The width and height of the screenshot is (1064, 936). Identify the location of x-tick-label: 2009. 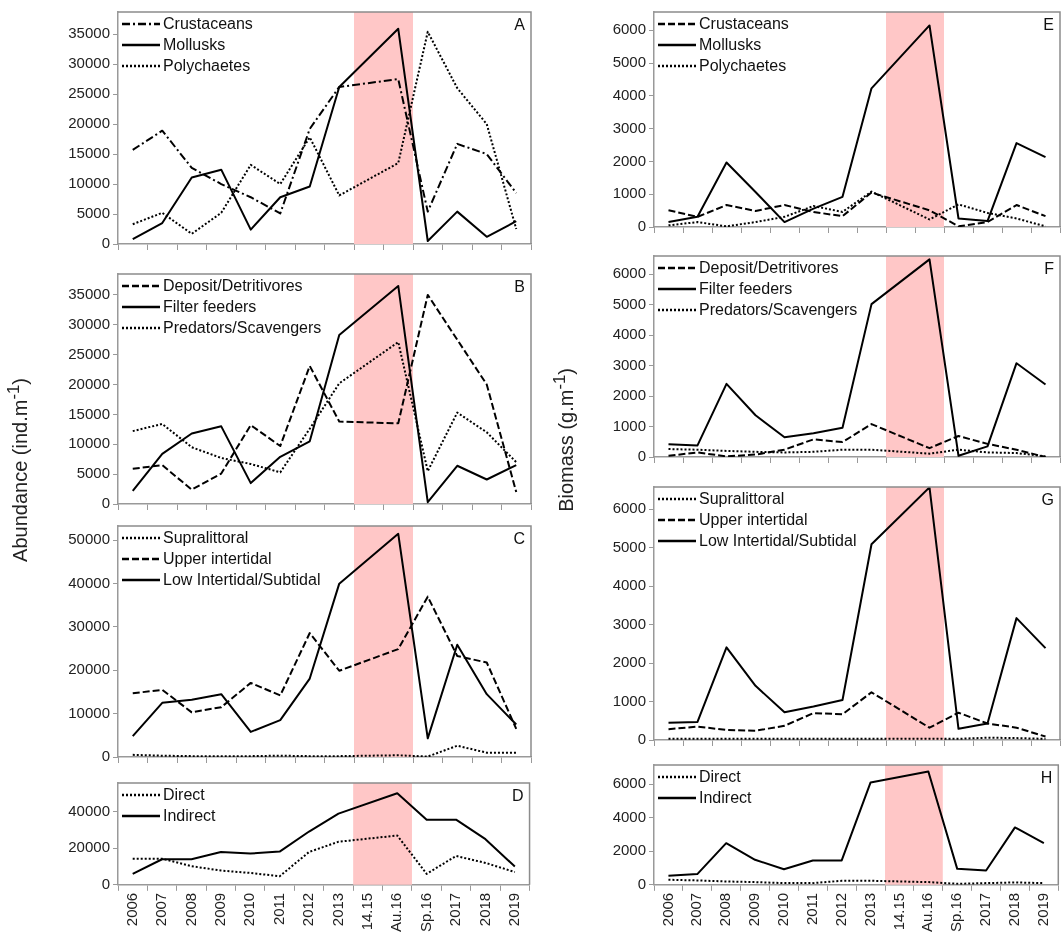
(754, 909).